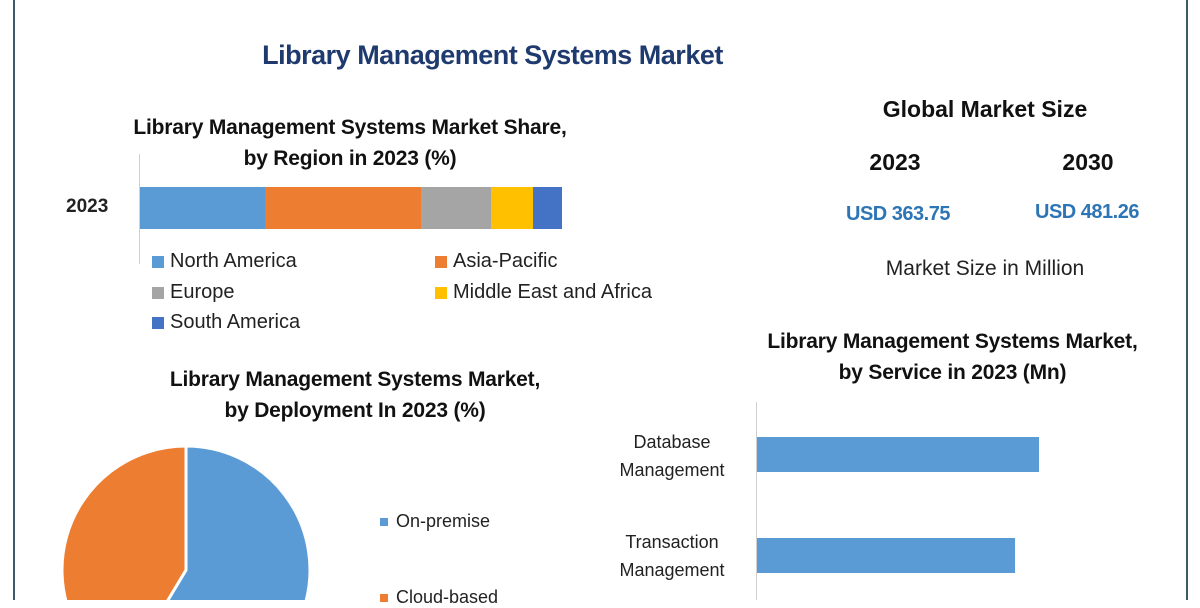  Describe the element at coordinates (898, 214) in the screenshot. I see `market-value-2023: USD 363.75` at that location.